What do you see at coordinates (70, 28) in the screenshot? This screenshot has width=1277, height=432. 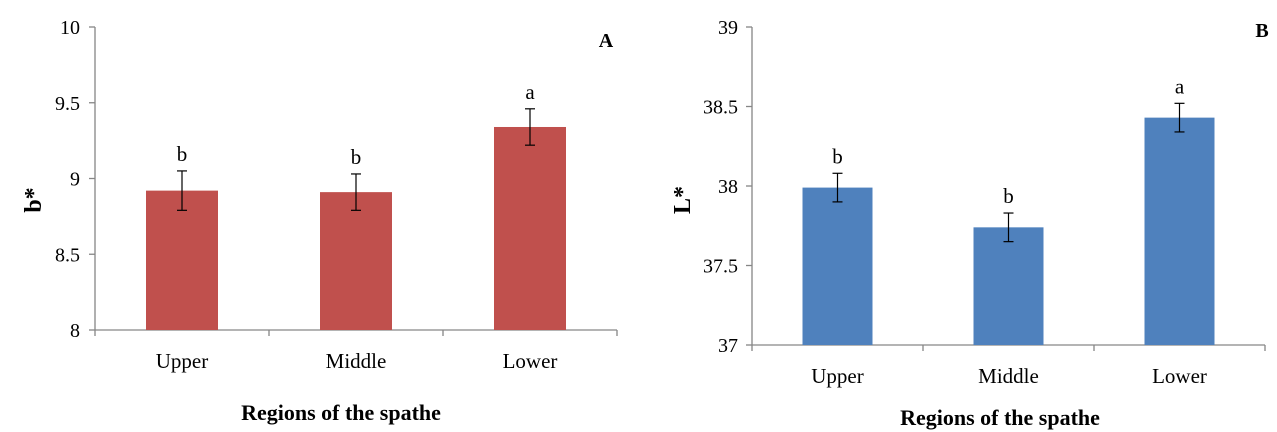 I see `y-tick-label: 10` at bounding box center [70, 28].